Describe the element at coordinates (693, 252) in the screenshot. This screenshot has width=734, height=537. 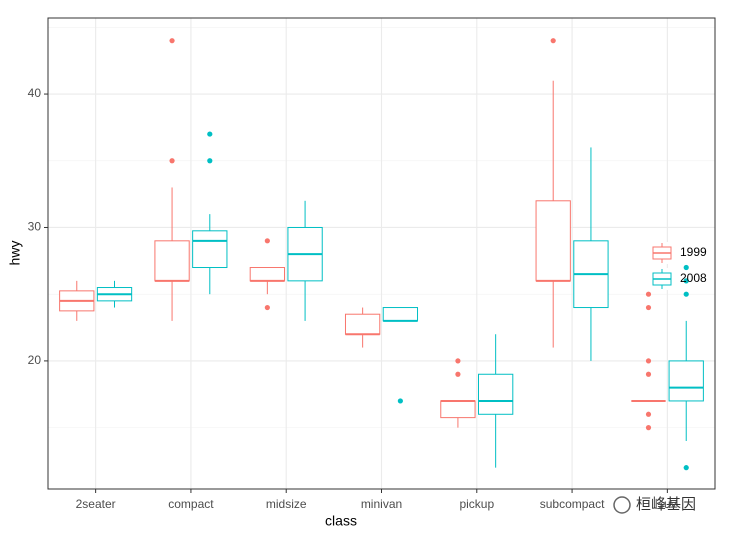
I see `legend-label: 1999` at that location.